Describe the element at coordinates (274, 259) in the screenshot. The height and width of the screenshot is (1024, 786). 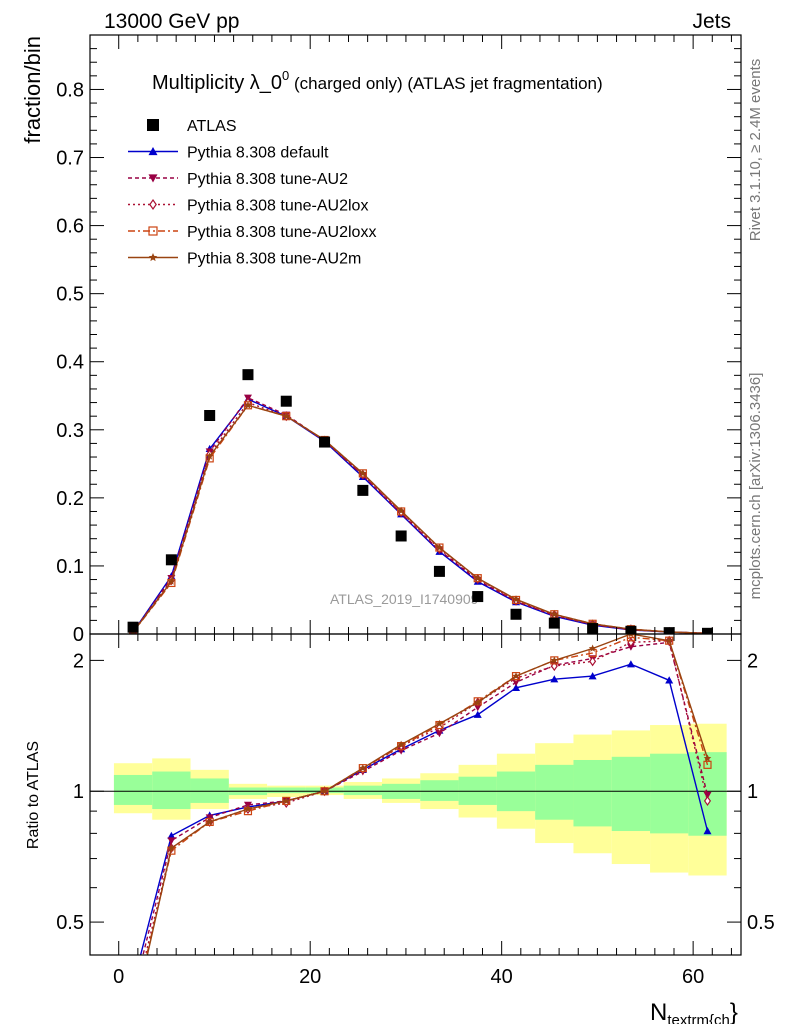
I see `legend-label: Pythia 8.308 tune-AU2m` at that location.